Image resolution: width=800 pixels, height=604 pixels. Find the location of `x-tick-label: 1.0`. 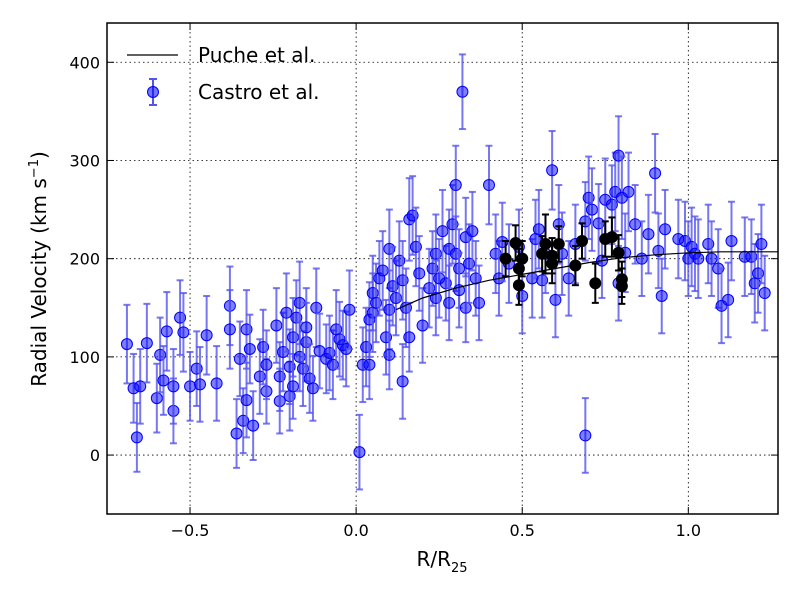

x-tick-label: 1.0 is located at coordinates (688, 530).